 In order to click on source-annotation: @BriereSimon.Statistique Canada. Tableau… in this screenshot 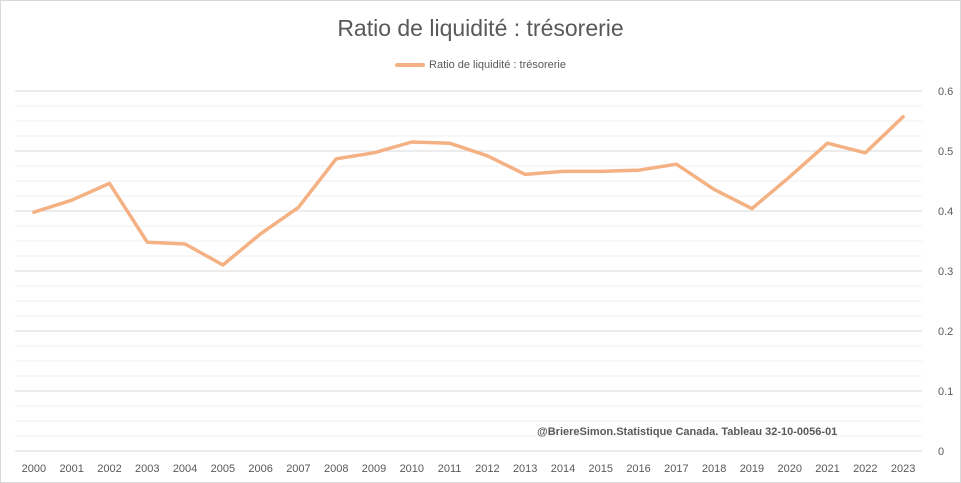, I will do `click(687, 432)`.